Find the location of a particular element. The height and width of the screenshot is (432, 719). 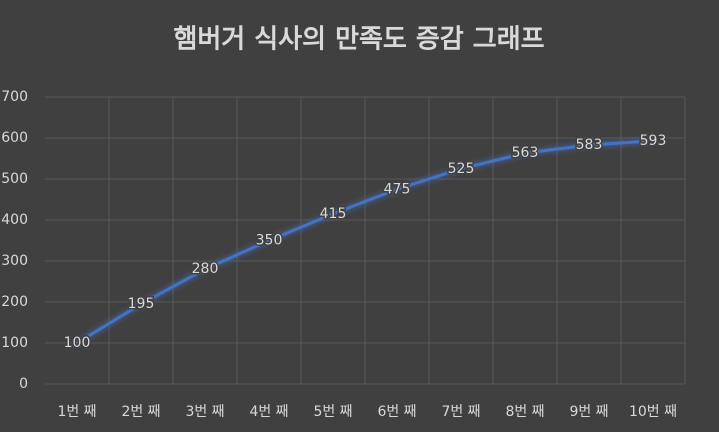

data-label: 583 is located at coordinates (589, 145).